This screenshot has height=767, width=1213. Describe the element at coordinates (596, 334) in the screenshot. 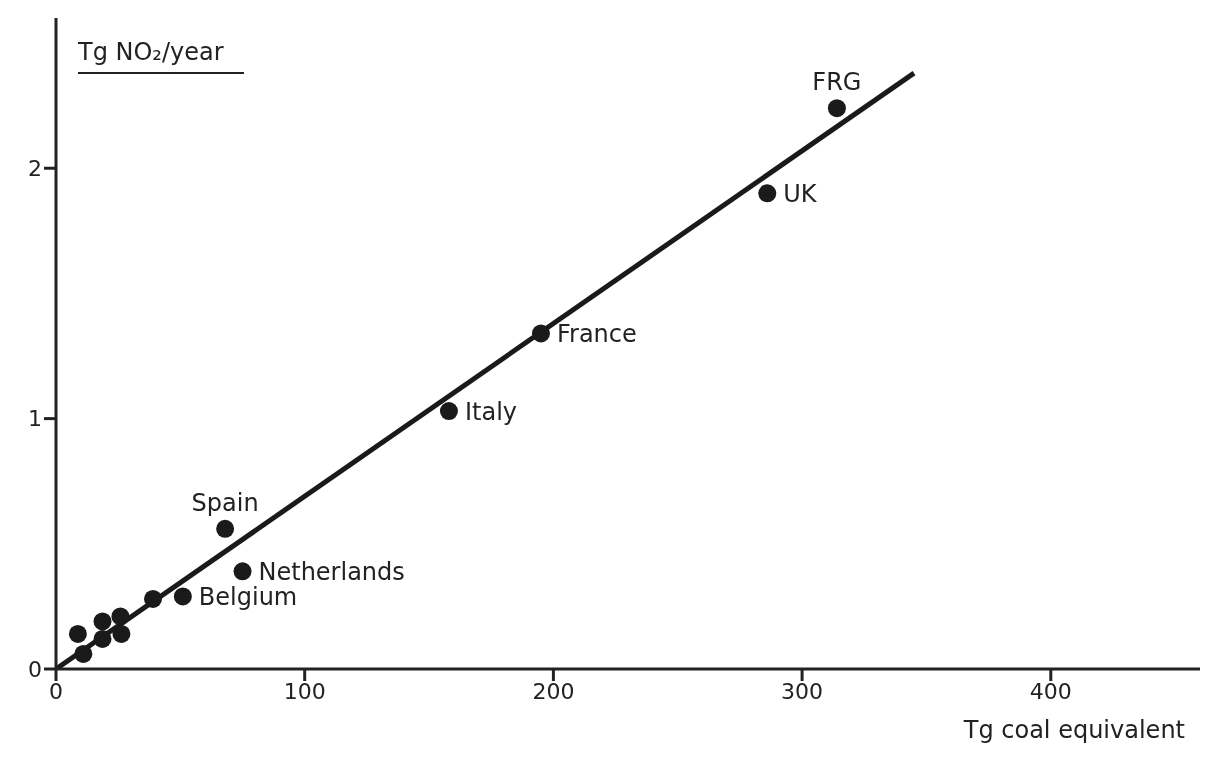

I see `annotation: France` at that location.